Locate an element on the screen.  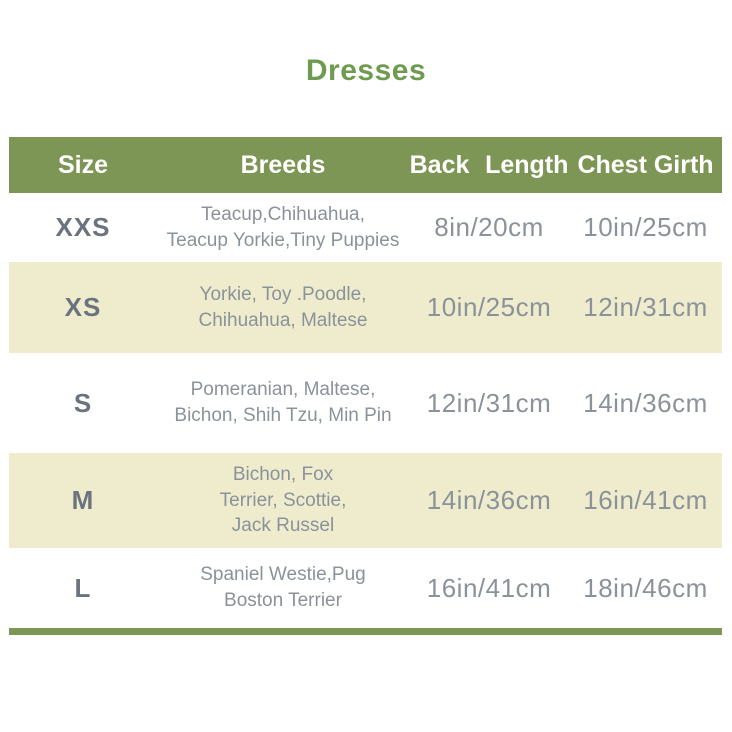
back-length-value: 8in/20cm is located at coordinates (489, 227).